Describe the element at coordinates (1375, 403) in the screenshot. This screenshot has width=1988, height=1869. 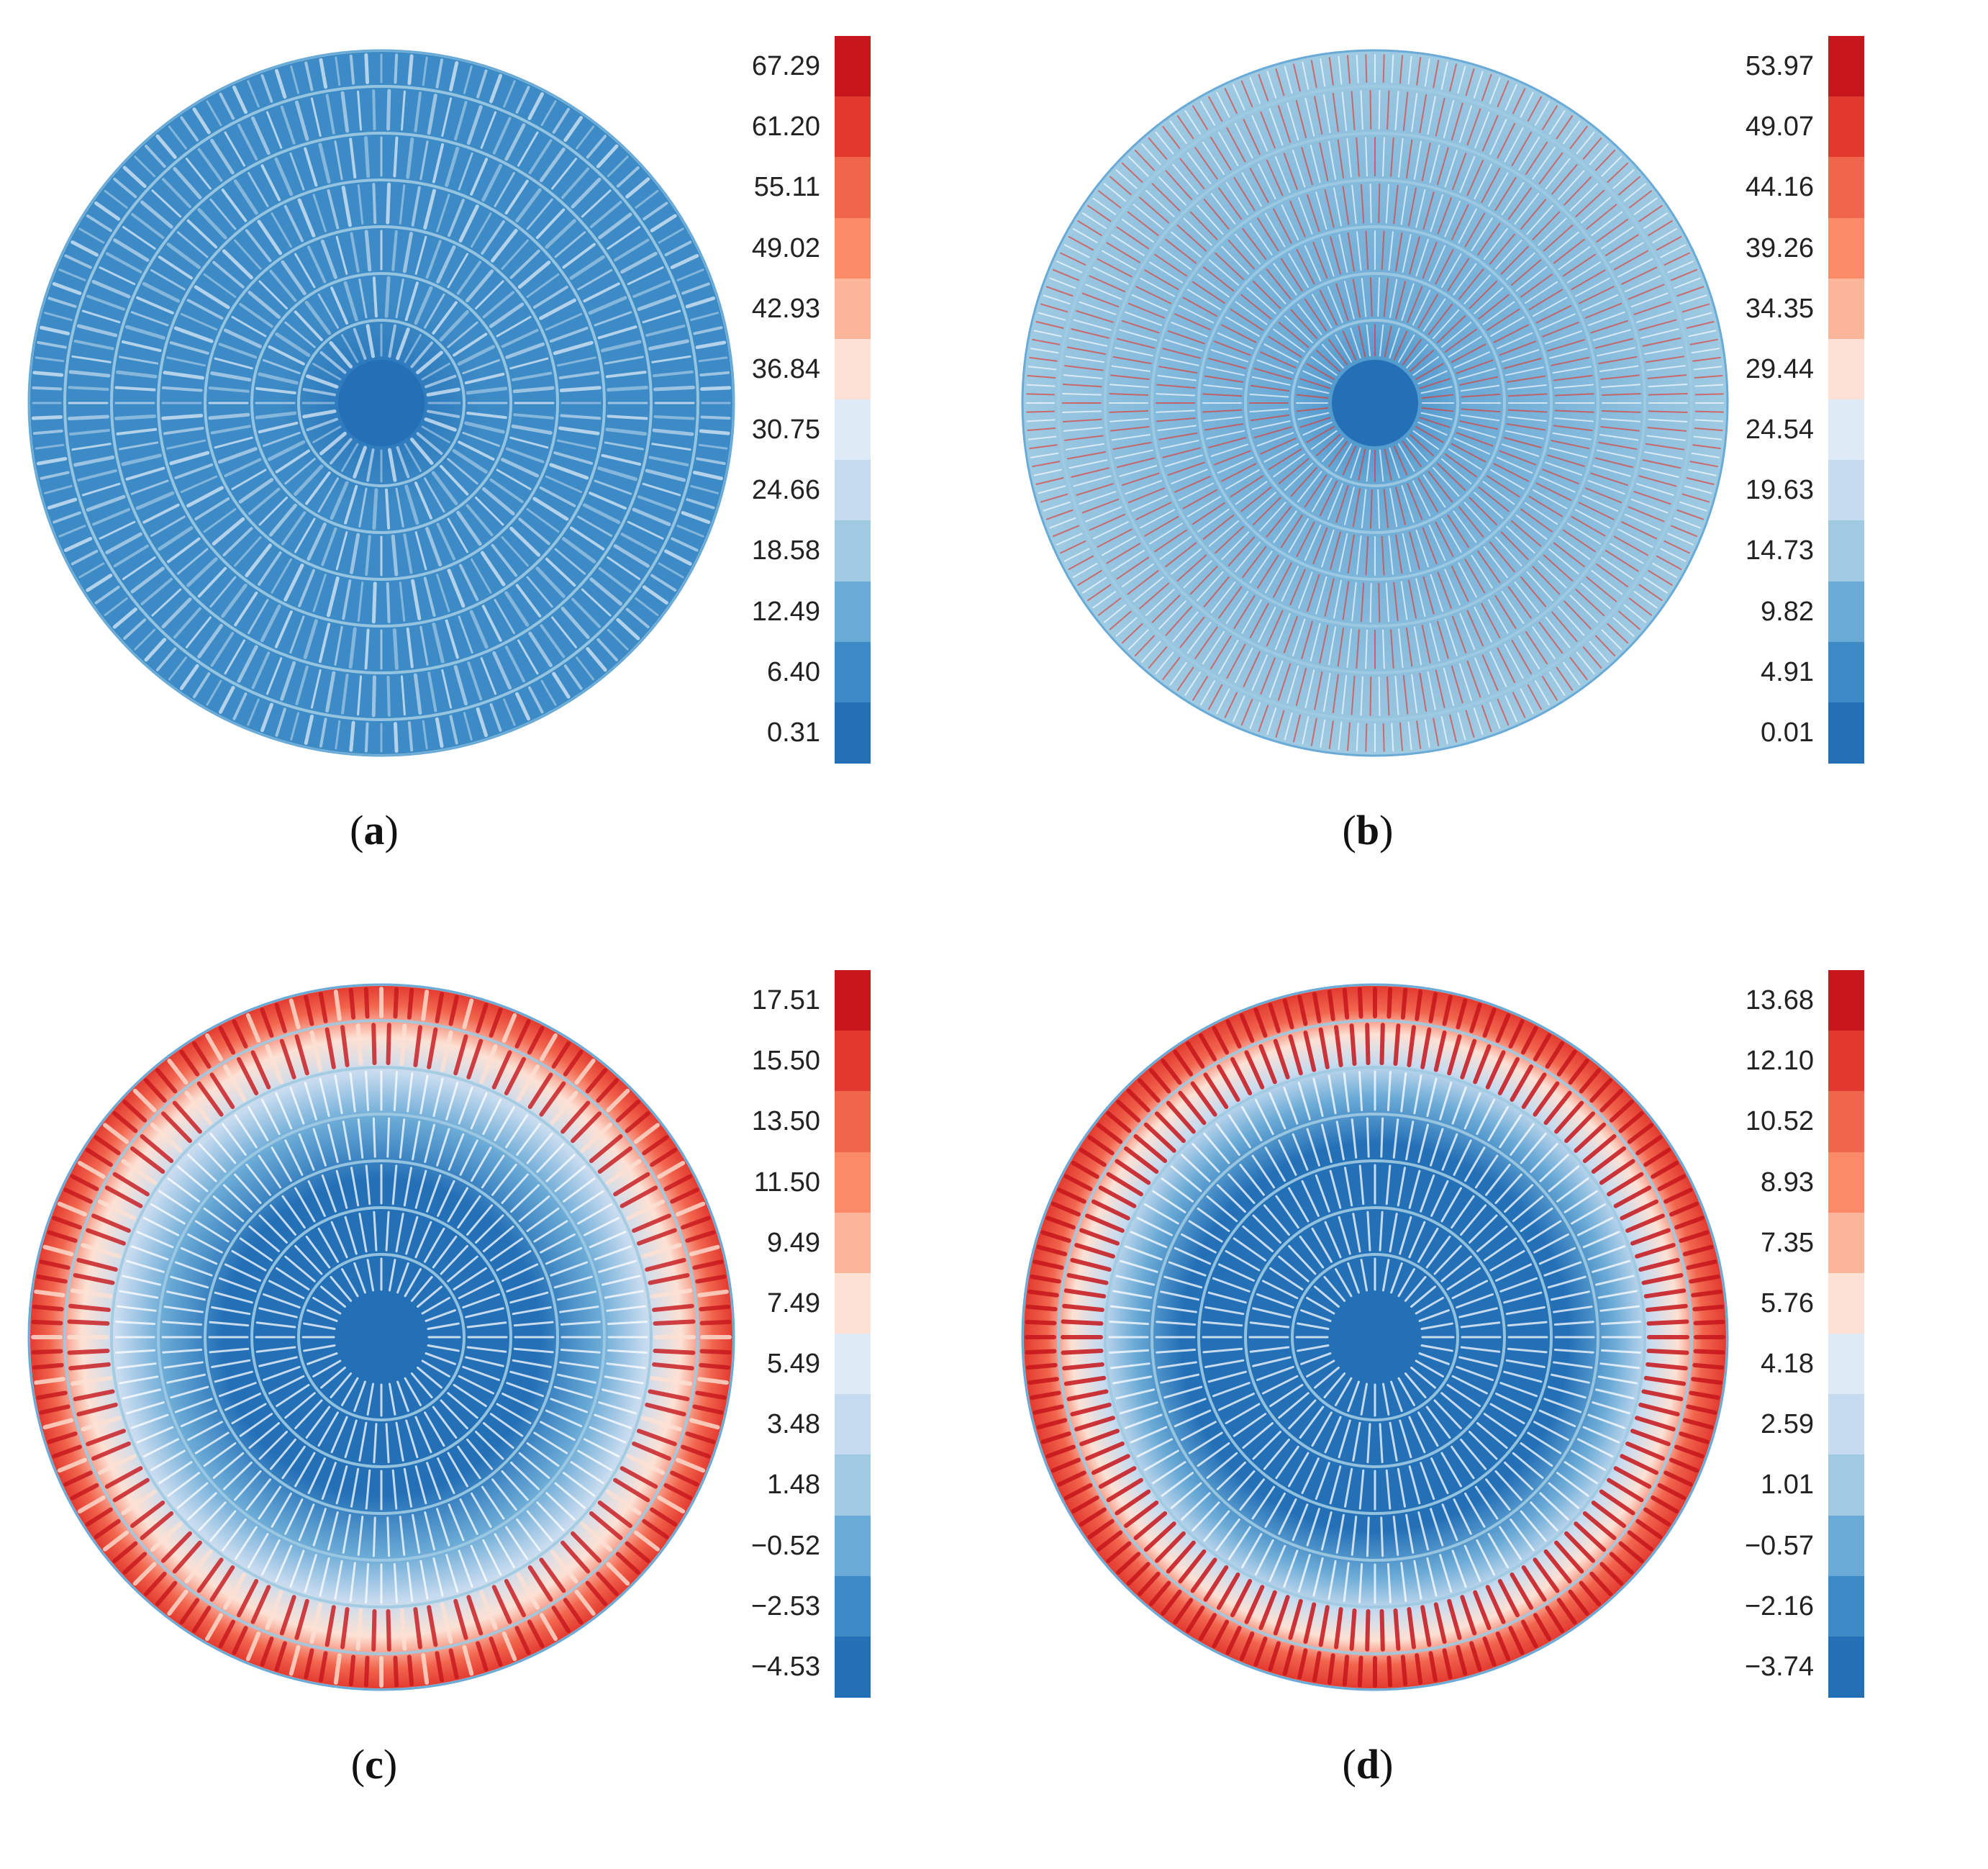
I see `ring-boundary` at that location.